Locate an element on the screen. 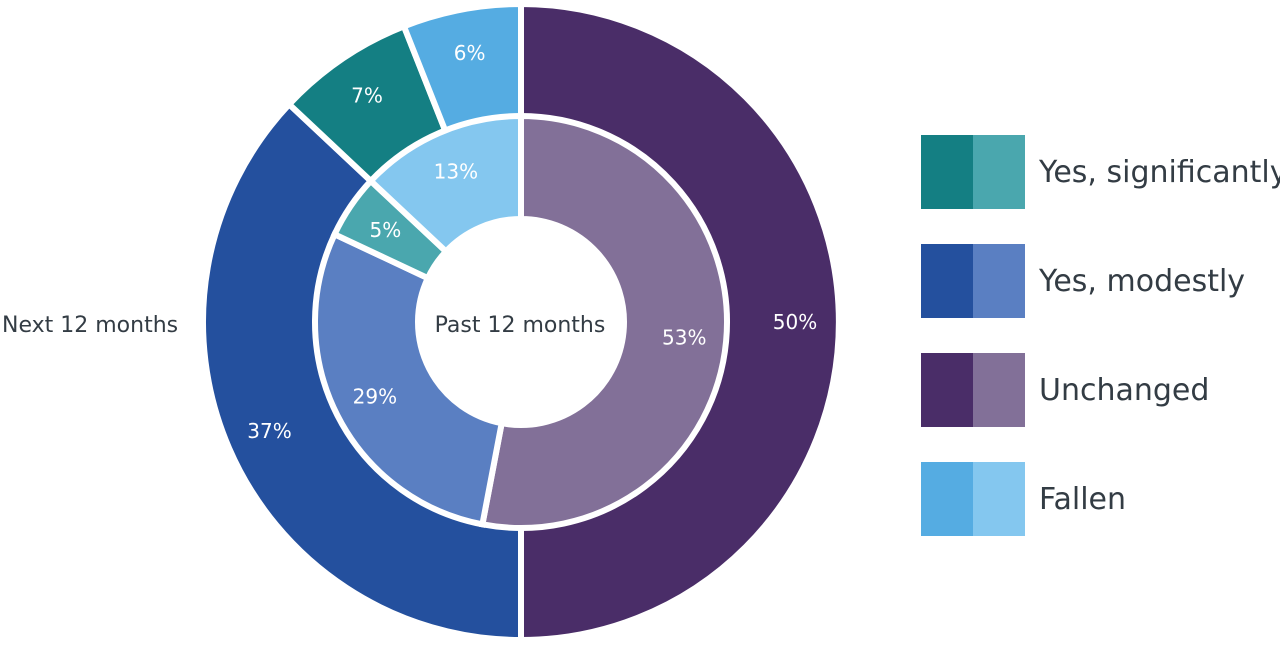 This screenshot has width=1280, height=645. legend-item-fallen: Fallen is located at coordinates (1100, 499).